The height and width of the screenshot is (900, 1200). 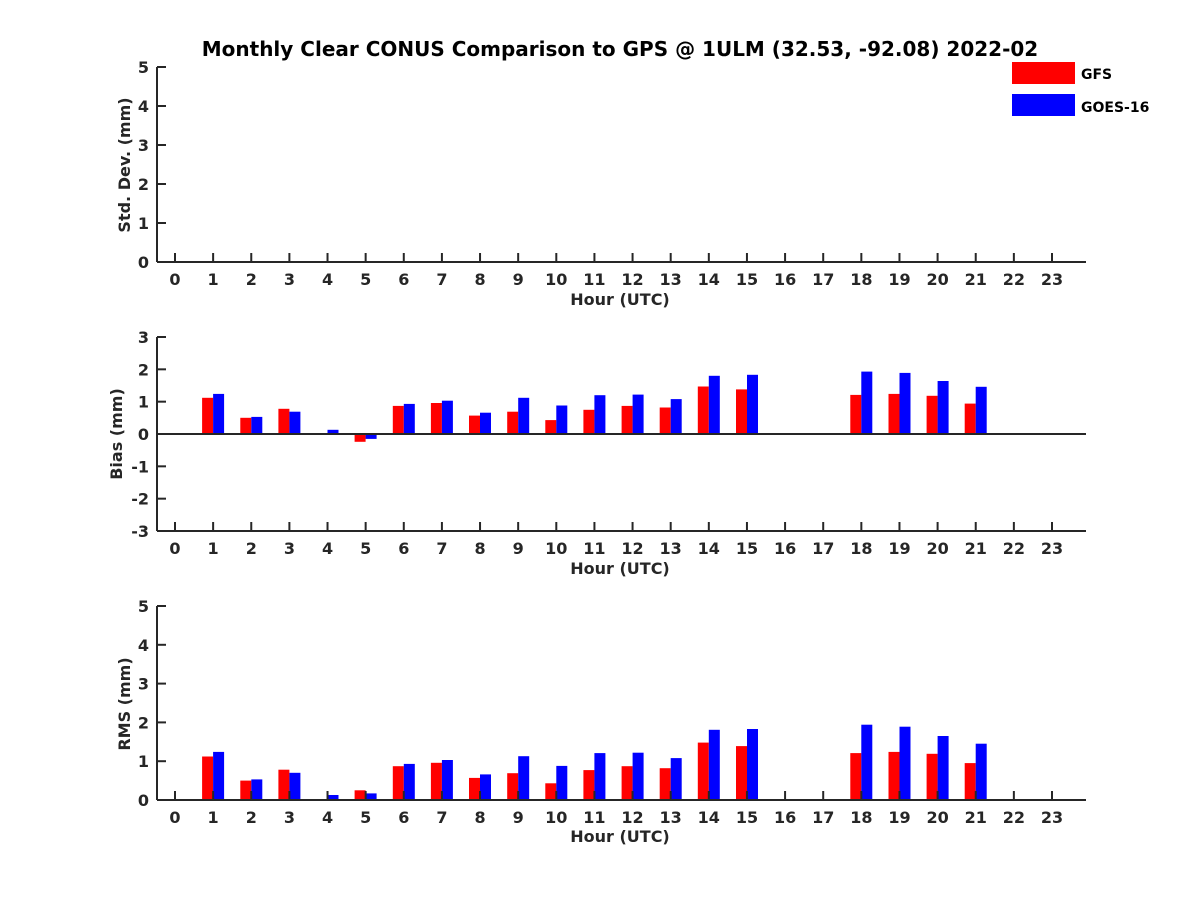 What do you see at coordinates (1096, 75) in the screenshot?
I see `legend-label-gfs: GFS` at bounding box center [1096, 75].